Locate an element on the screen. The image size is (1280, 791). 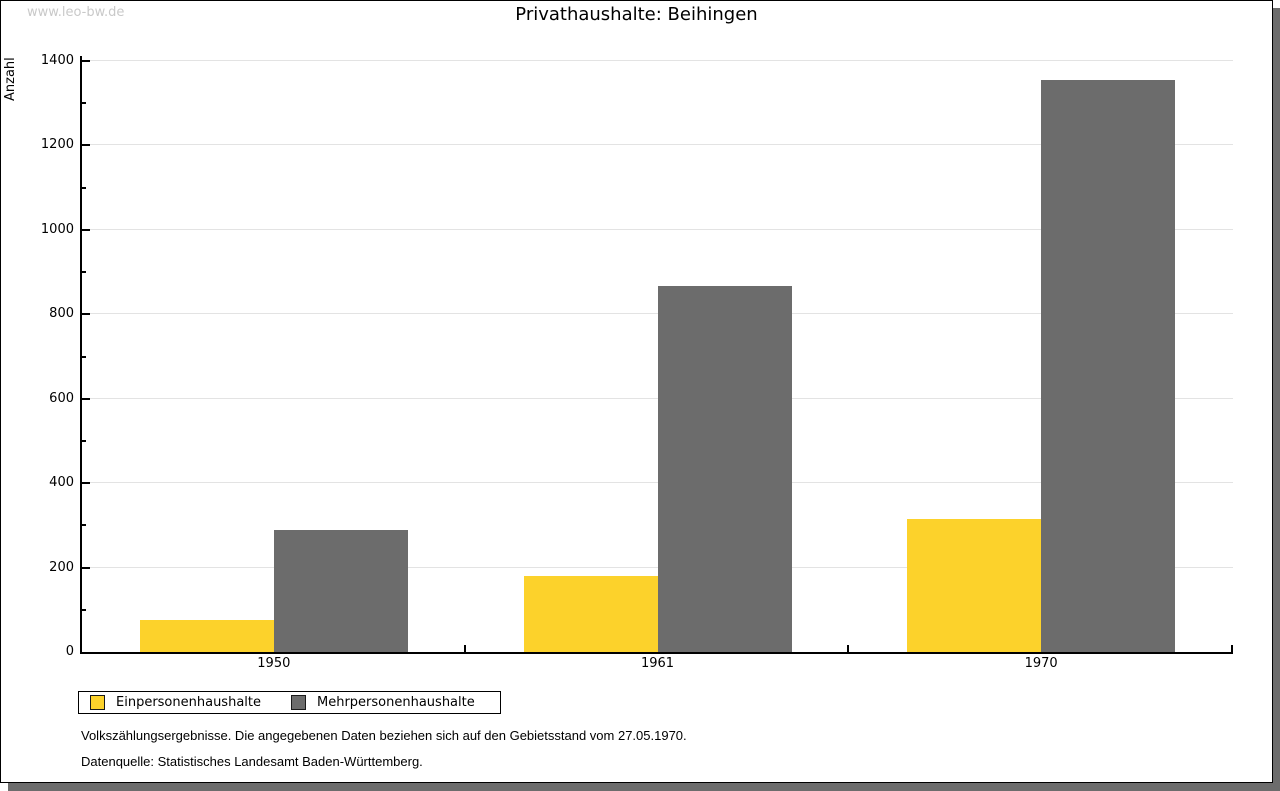
y-tick-label-800: 800 is located at coordinates (61, 314).